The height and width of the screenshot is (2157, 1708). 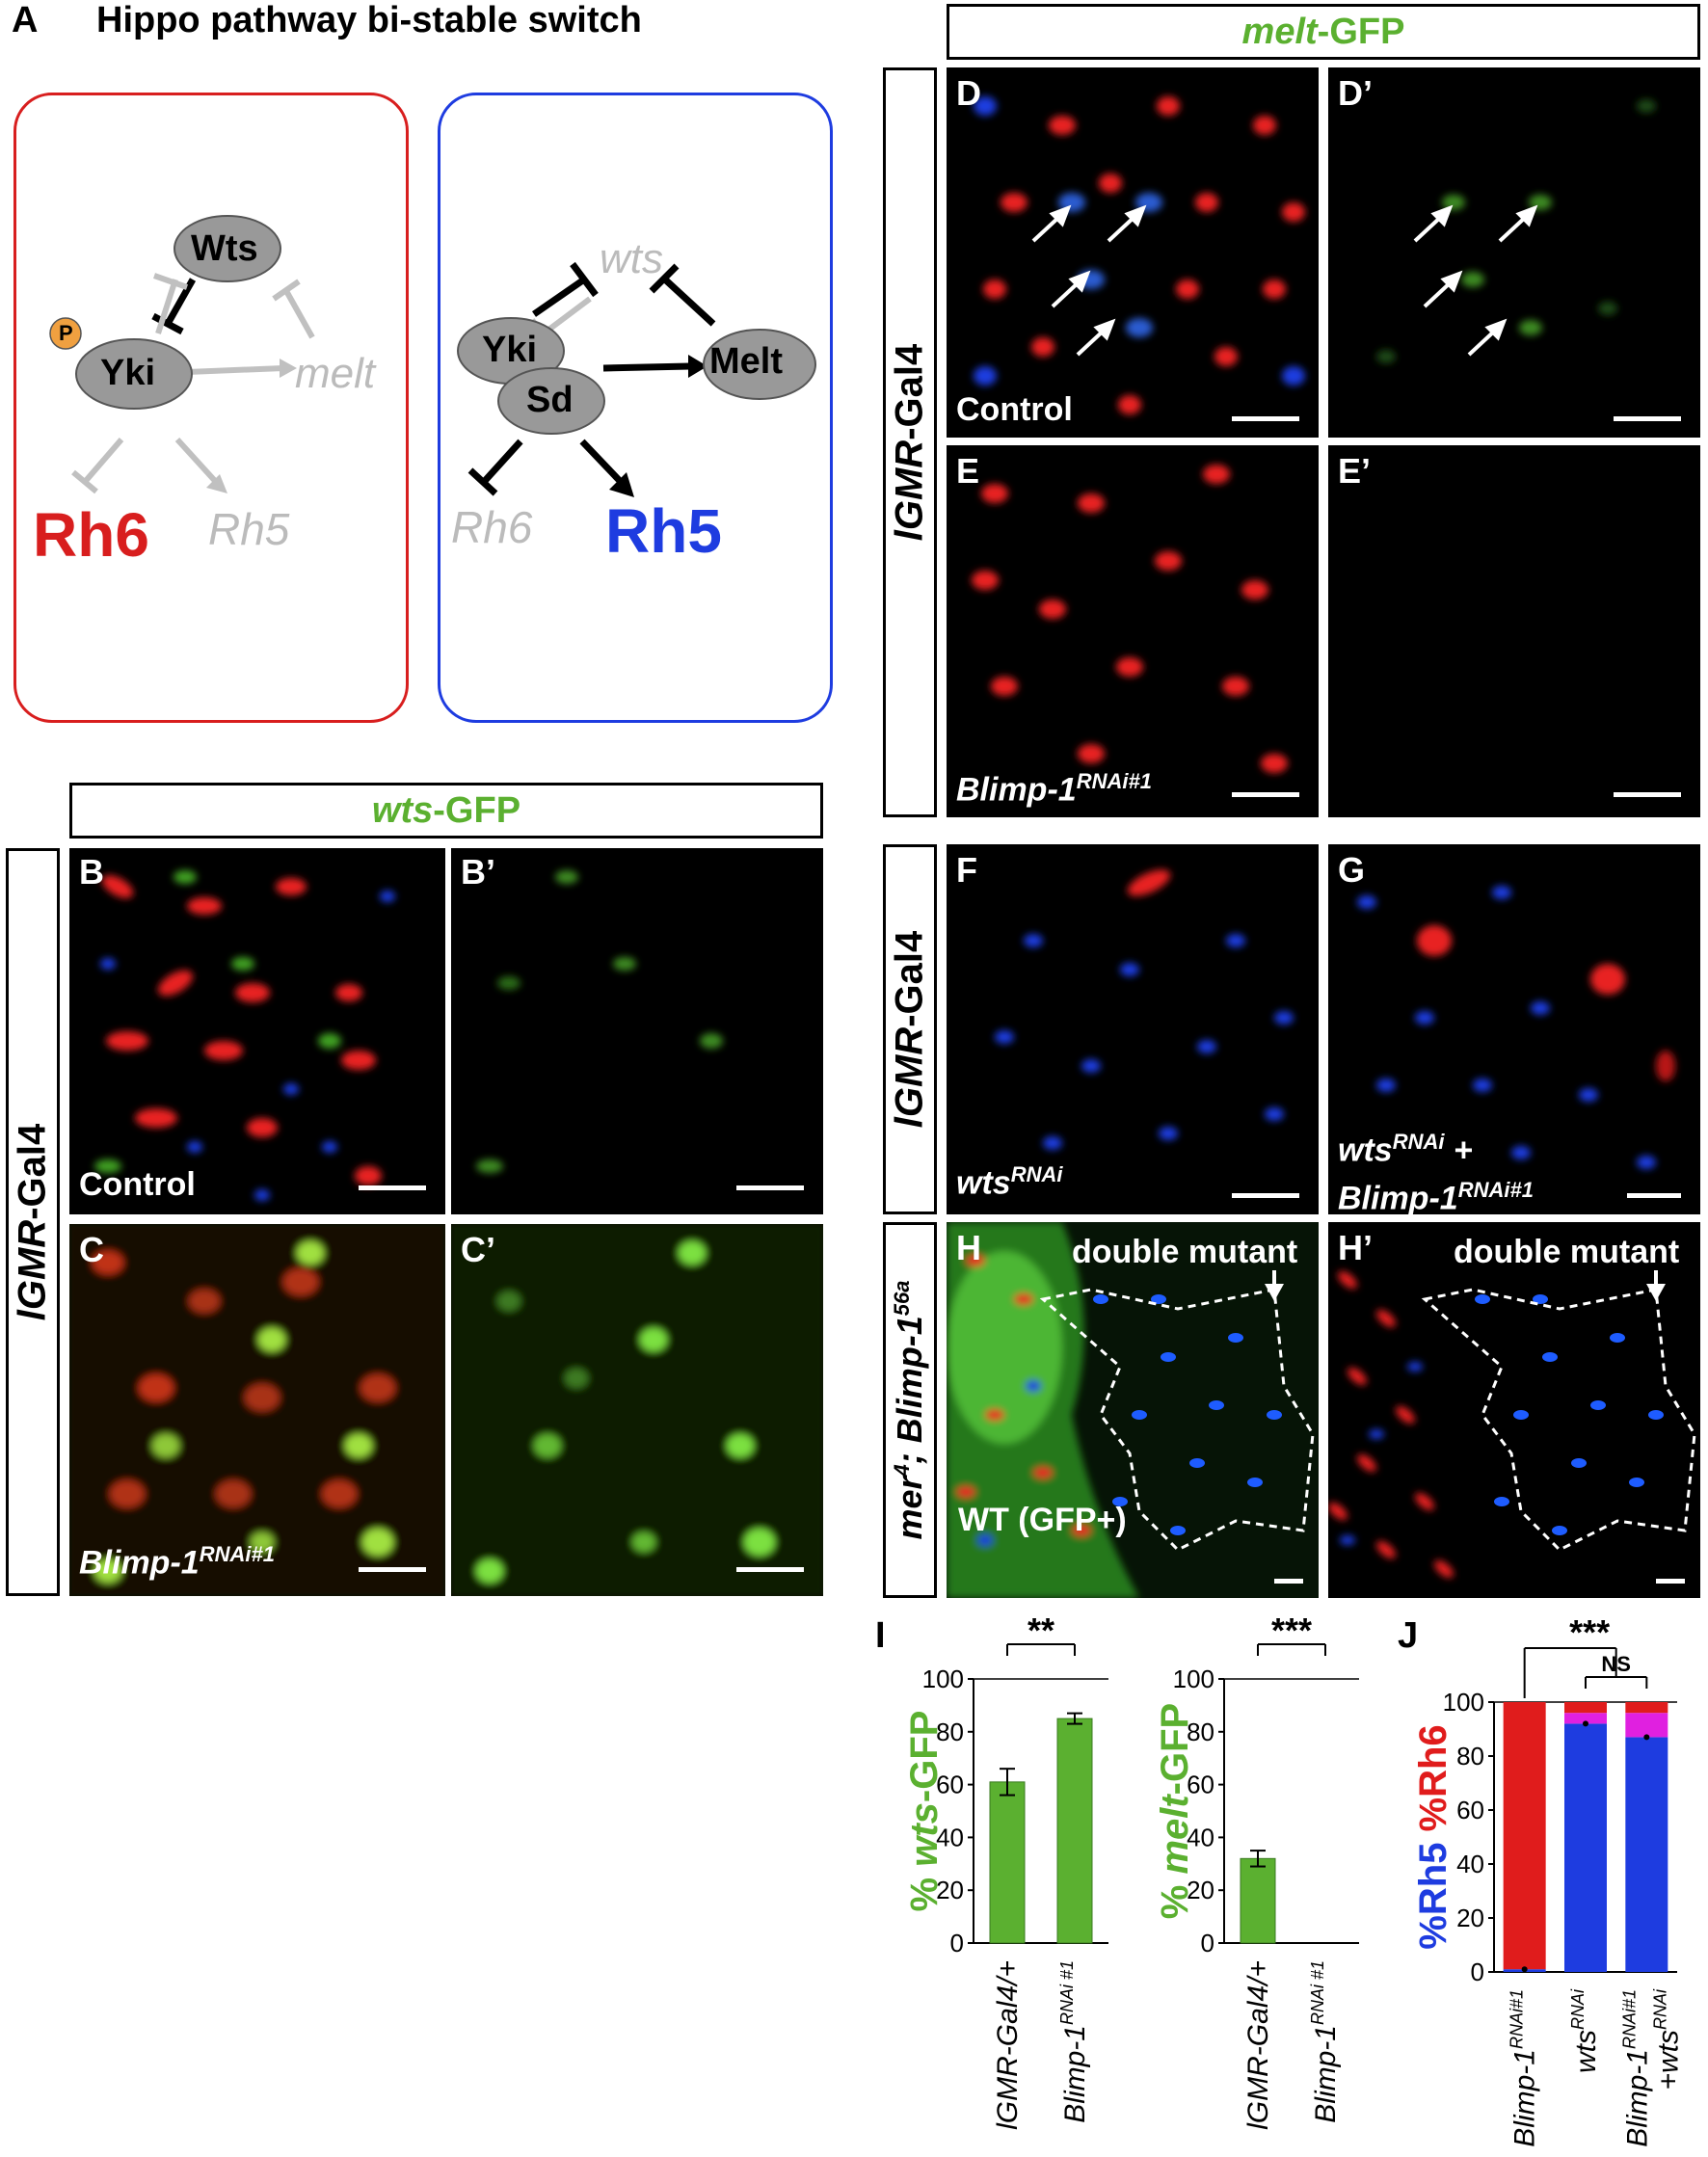 What do you see at coordinates (91, 535) in the screenshot?
I see `rh6-label-red: Rh6` at bounding box center [91, 535].